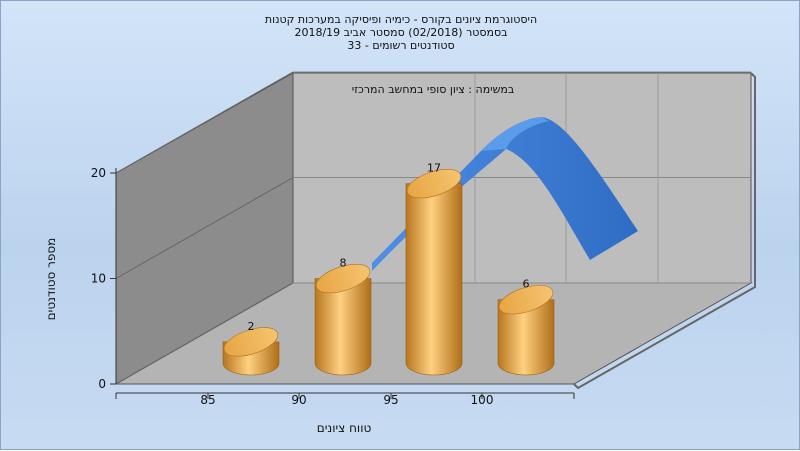 This screenshot has width=800, height=451. What do you see at coordinates (102, 384) in the screenshot?
I see `y-tick-label: 0` at bounding box center [102, 384].